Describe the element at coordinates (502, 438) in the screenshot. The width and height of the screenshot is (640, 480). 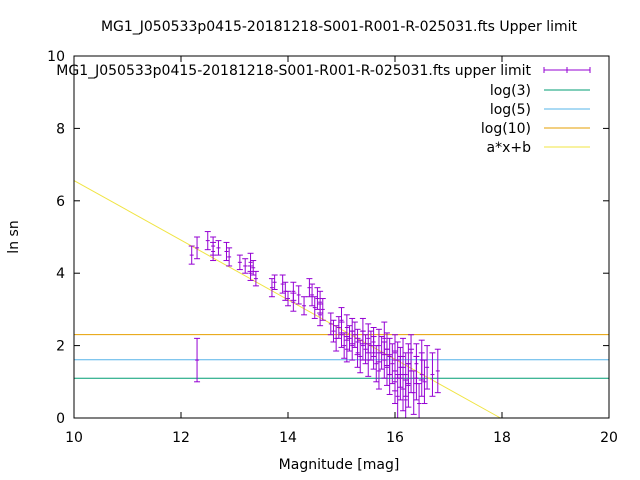
I see `x-tick-label: 18` at that location.